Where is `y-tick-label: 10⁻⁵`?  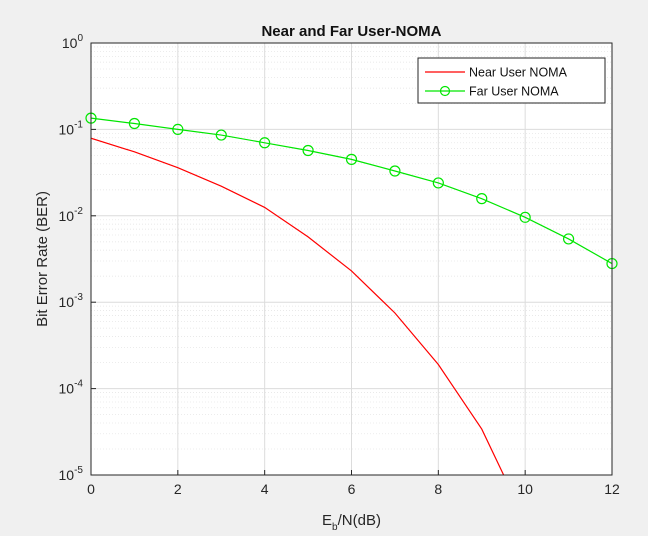
y-tick-label: 10⁻⁵ is located at coordinates (71, 474).